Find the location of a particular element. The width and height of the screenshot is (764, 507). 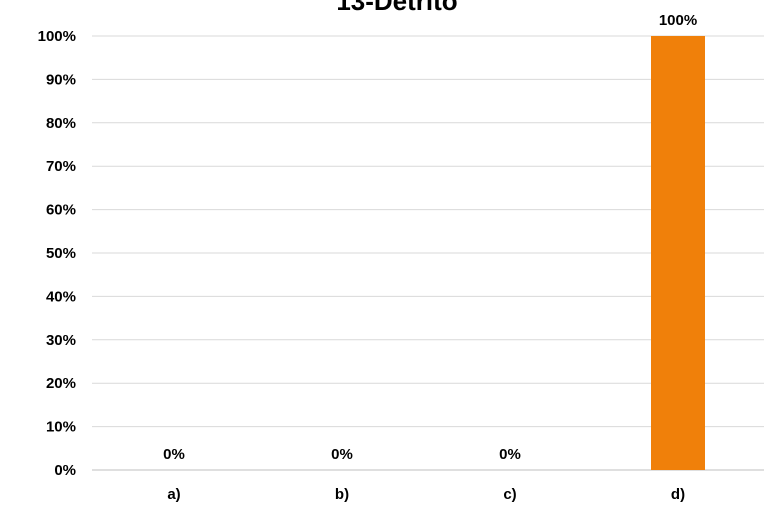

x-axis-categories: a) b) c) d) is located at coordinates (426, 494).